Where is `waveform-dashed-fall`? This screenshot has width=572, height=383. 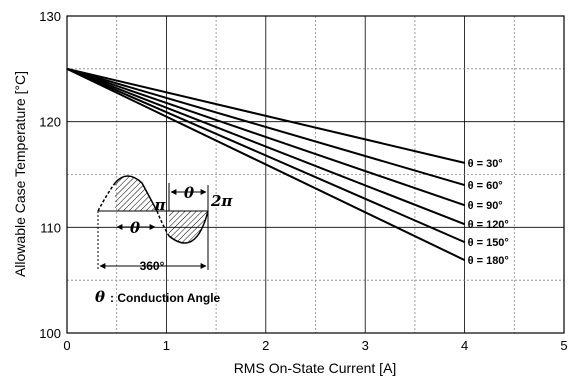
waveform-dashed-fall is located at coordinates (163, 223).